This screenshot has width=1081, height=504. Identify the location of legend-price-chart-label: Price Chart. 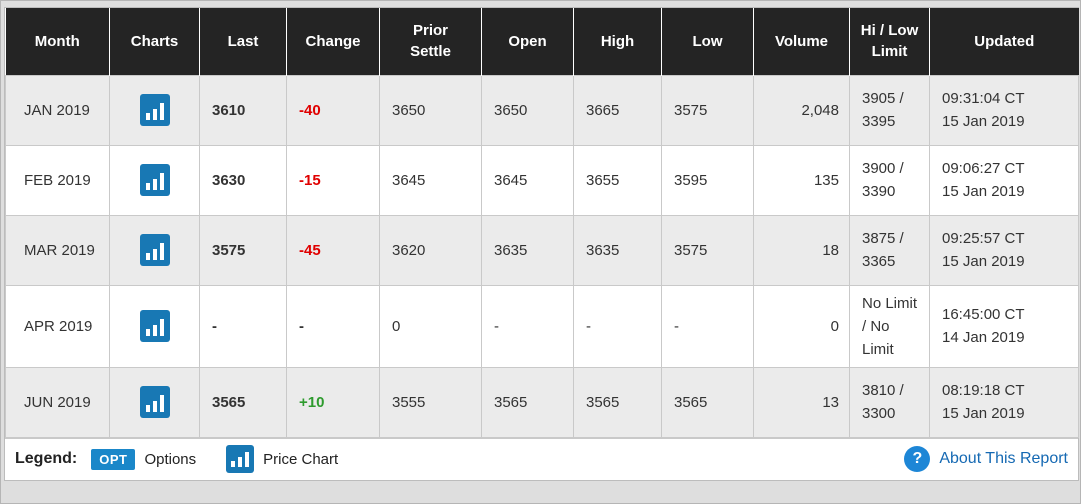
(301, 459).